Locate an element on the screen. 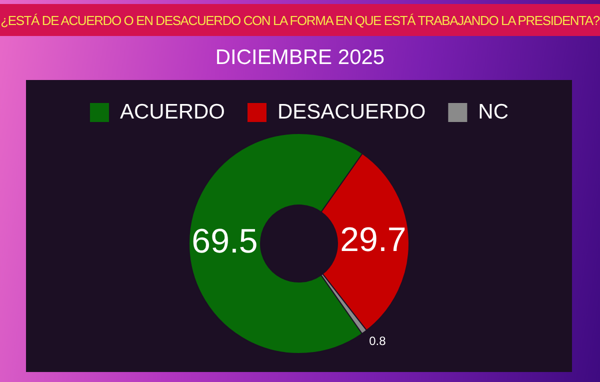 The image size is (600, 382). chart-subtitle: DICIEMBRE 2025 is located at coordinates (300, 58).